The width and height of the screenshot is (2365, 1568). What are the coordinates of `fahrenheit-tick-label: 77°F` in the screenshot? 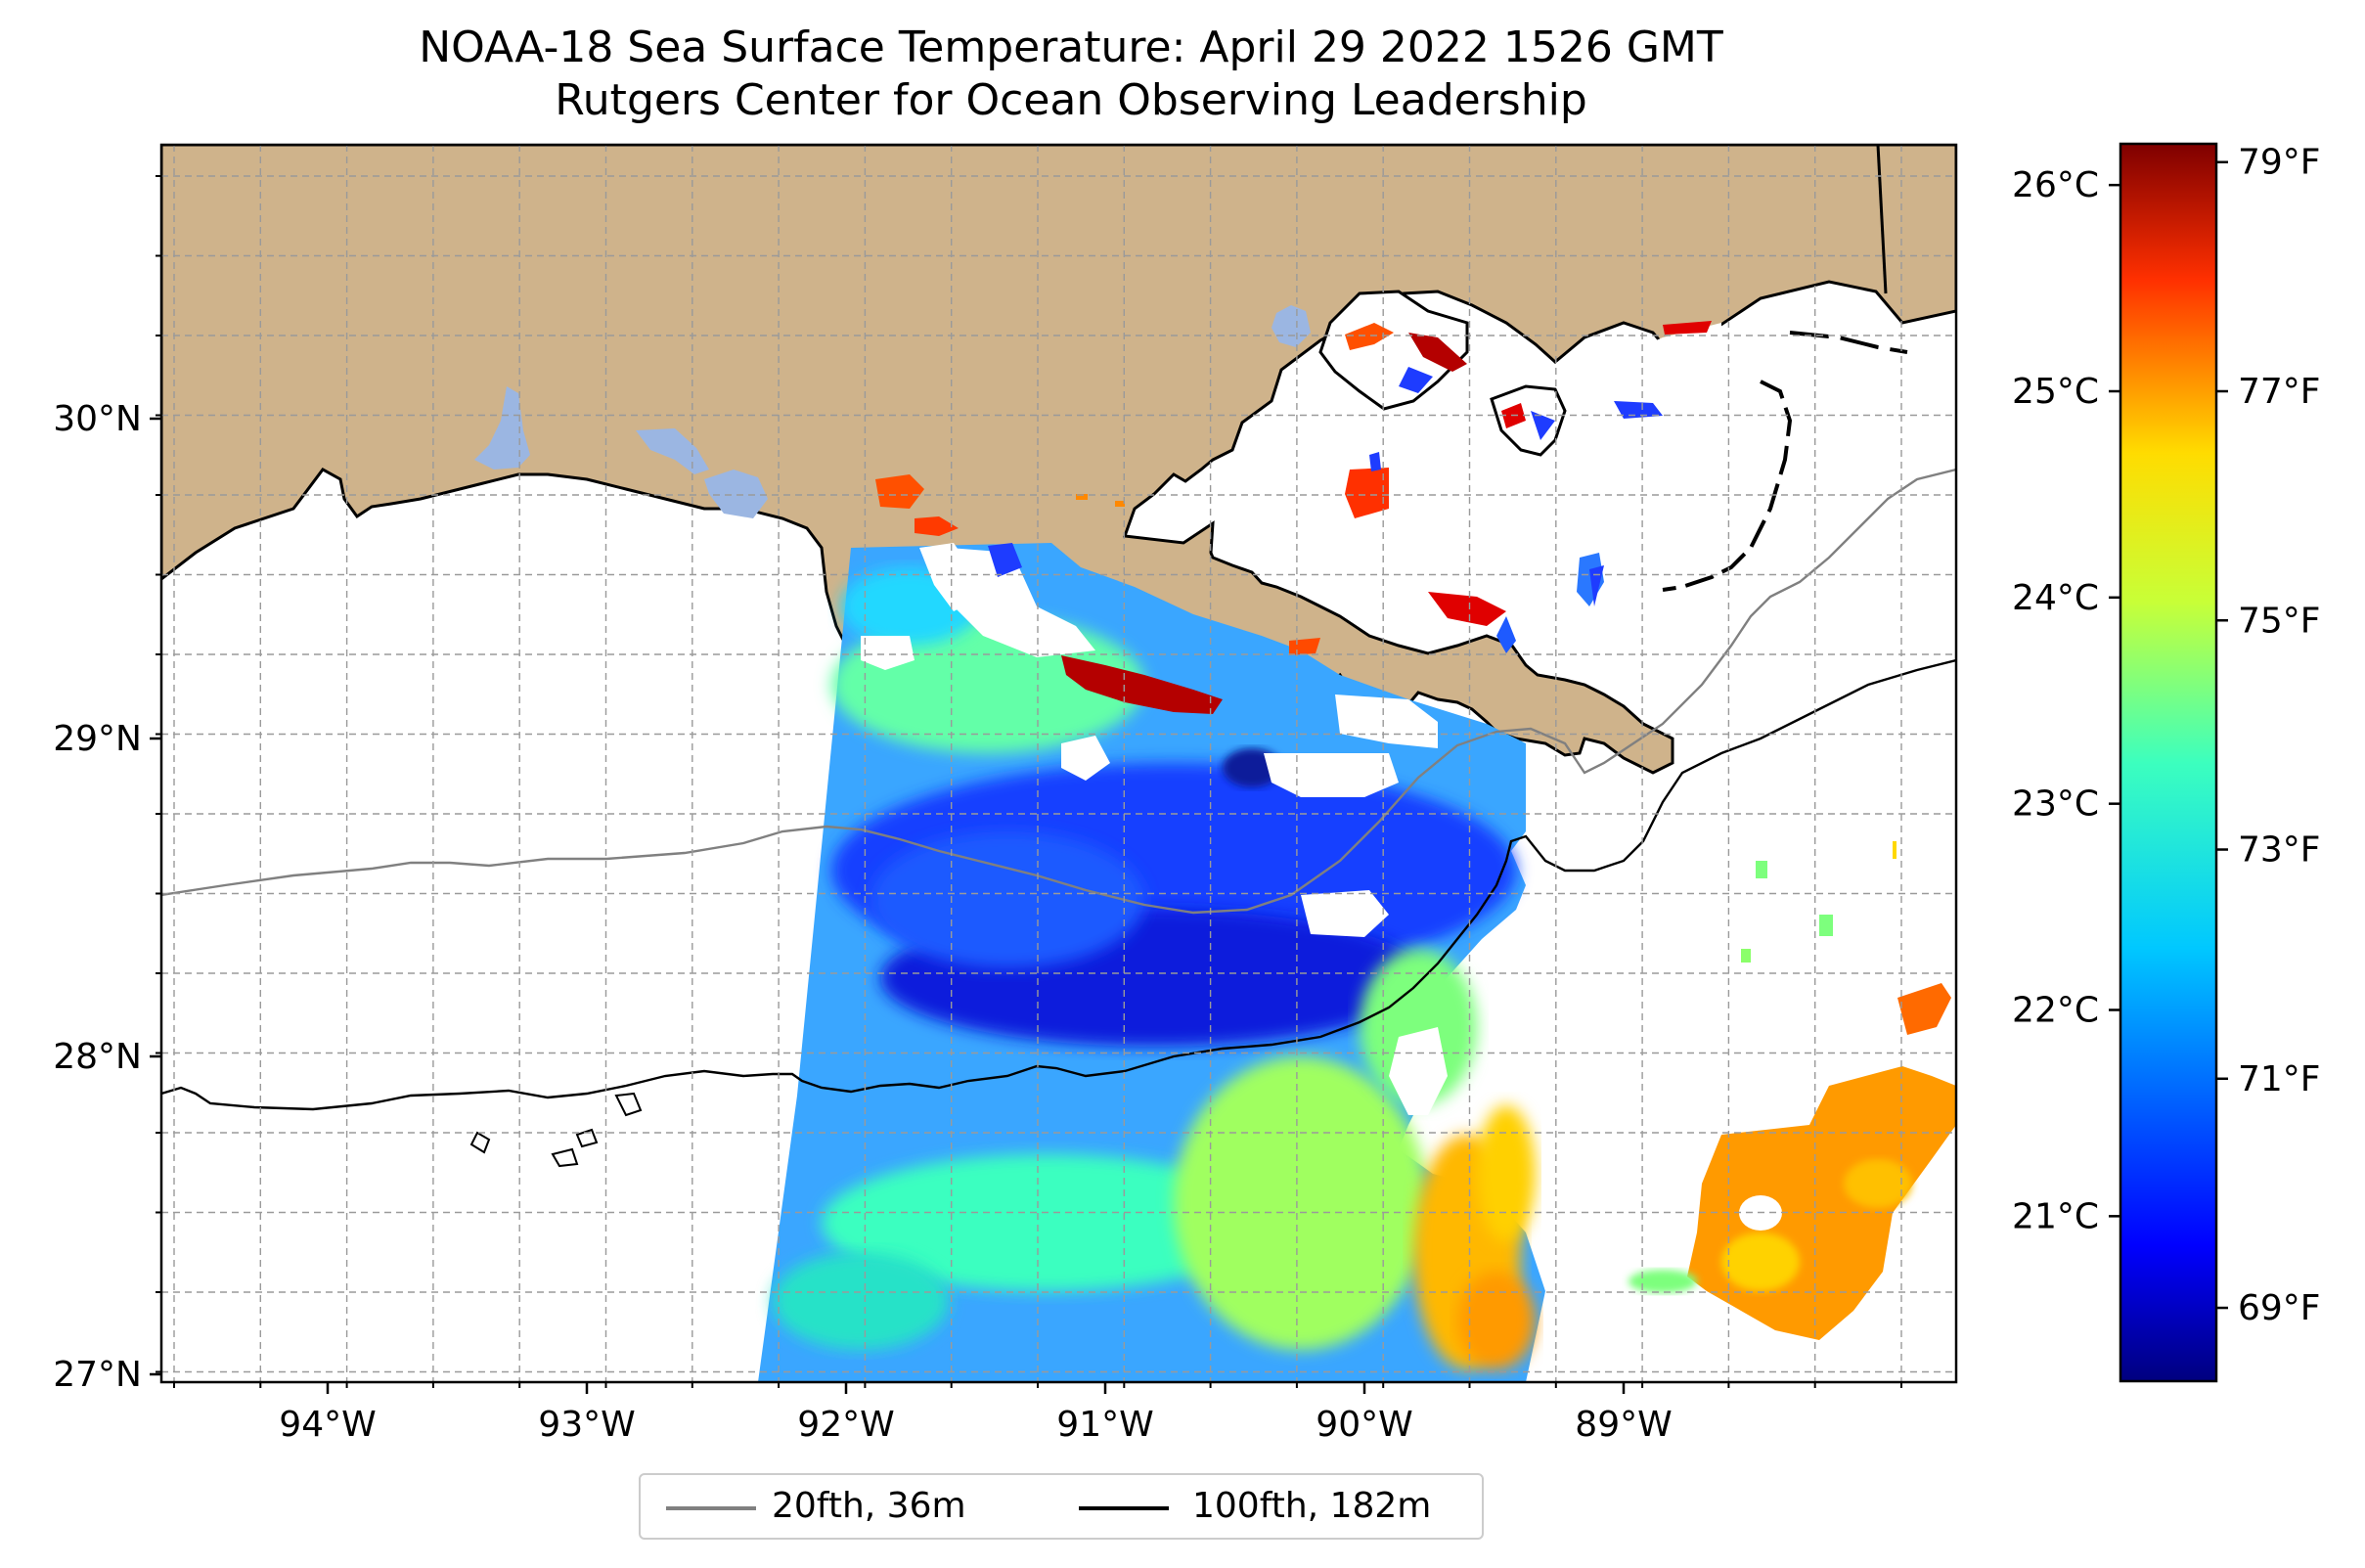 It's located at (2279, 392).